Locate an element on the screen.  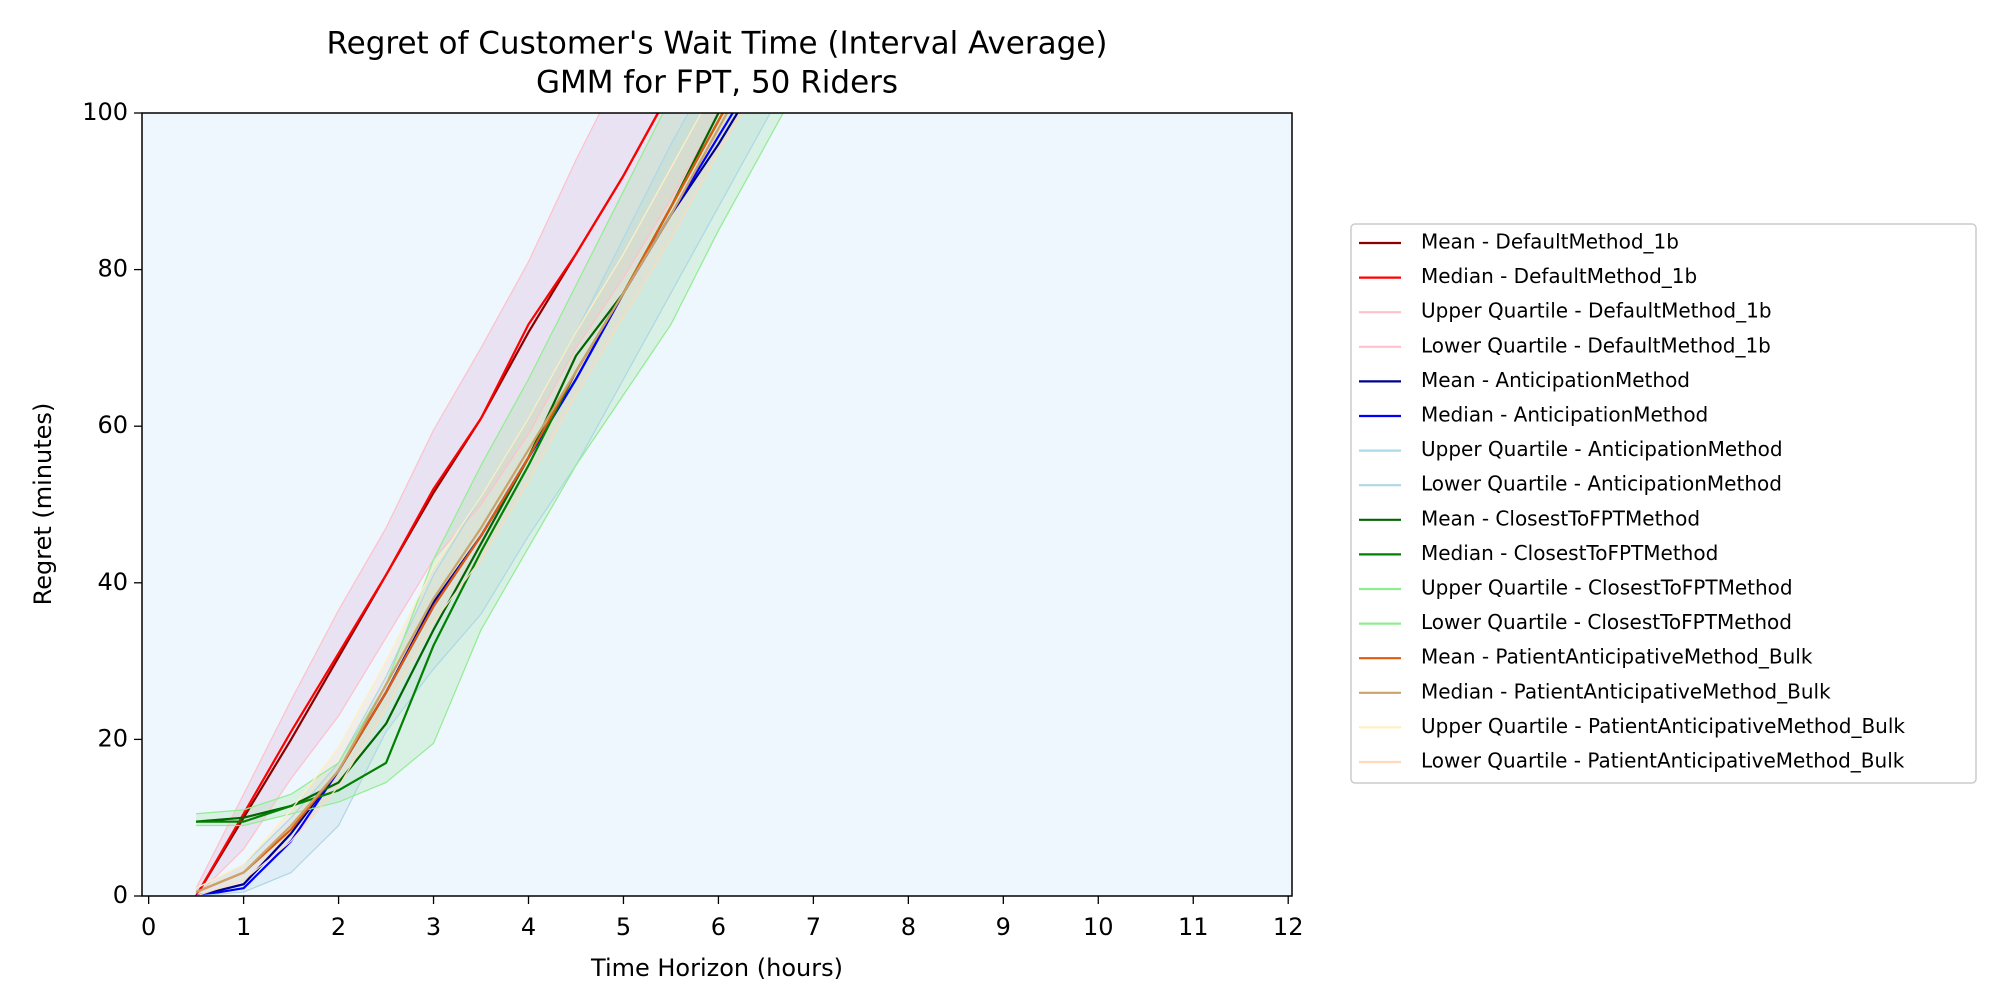
y-tick-label: 100 is located at coordinates (105, 112).